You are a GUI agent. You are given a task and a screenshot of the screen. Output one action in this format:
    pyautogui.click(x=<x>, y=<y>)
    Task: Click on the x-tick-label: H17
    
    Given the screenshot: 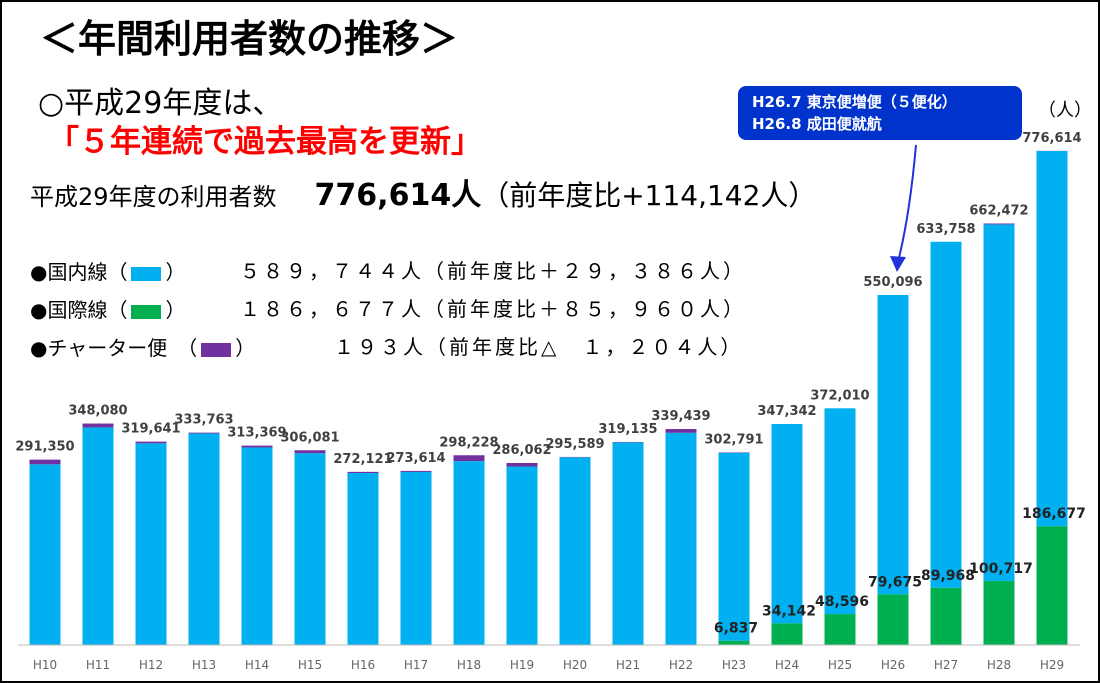 What is the action you would take?
    pyautogui.click(x=416, y=665)
    